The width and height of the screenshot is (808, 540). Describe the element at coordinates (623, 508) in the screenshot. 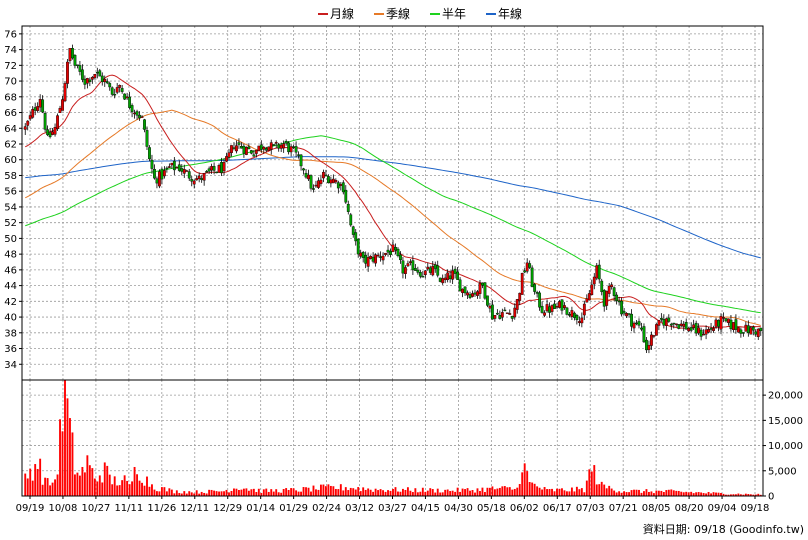

I see `date-tick-label: 07/21` at that location.